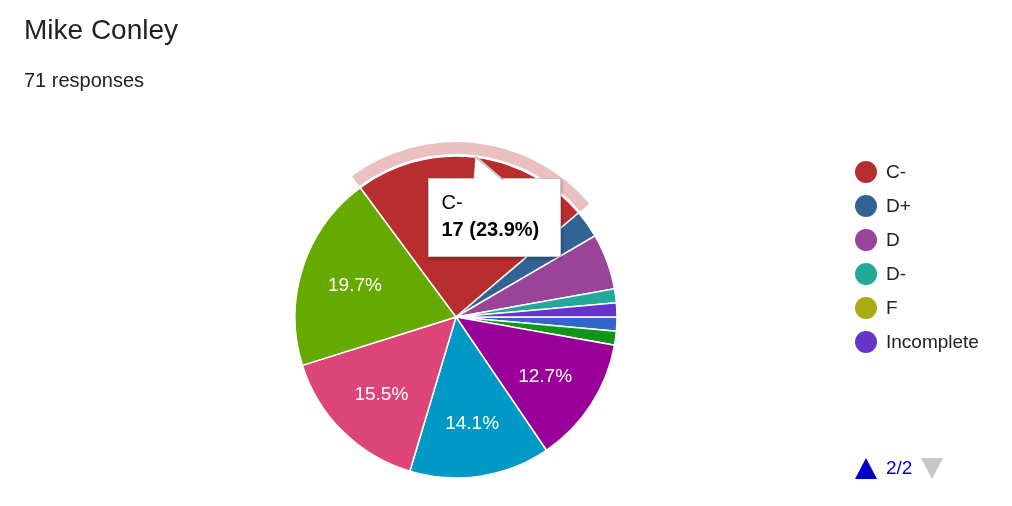 This screenshot has width=1012, height=506. What do you see at coordinates (932, 341) in the screenshot?
I see `legend-label: Incomplete` at bounding box center [932, 341].